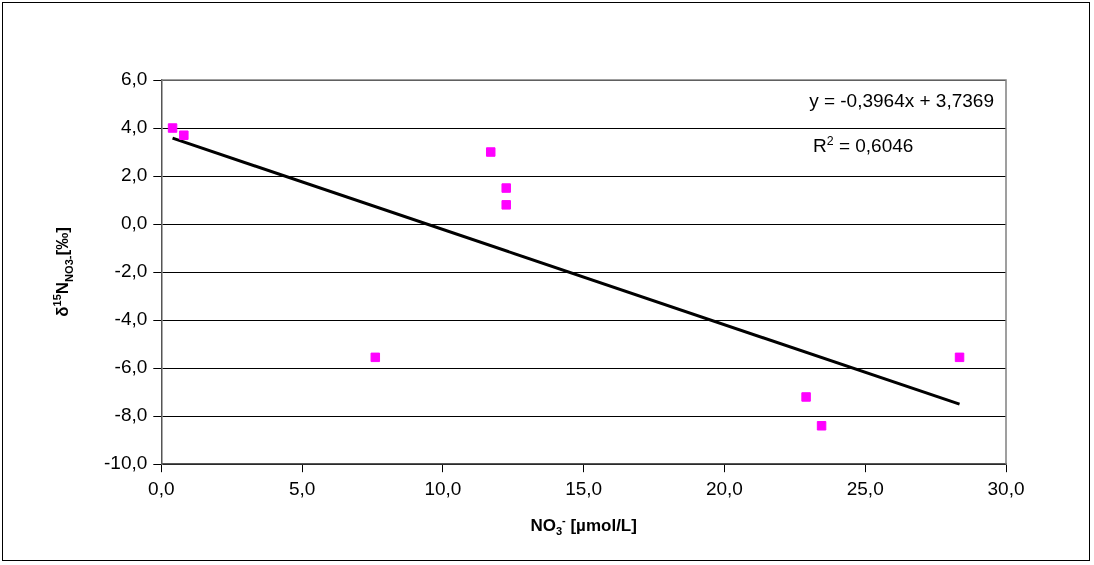  I want to click on y-tick-label: 4,0, so click(134, 127).